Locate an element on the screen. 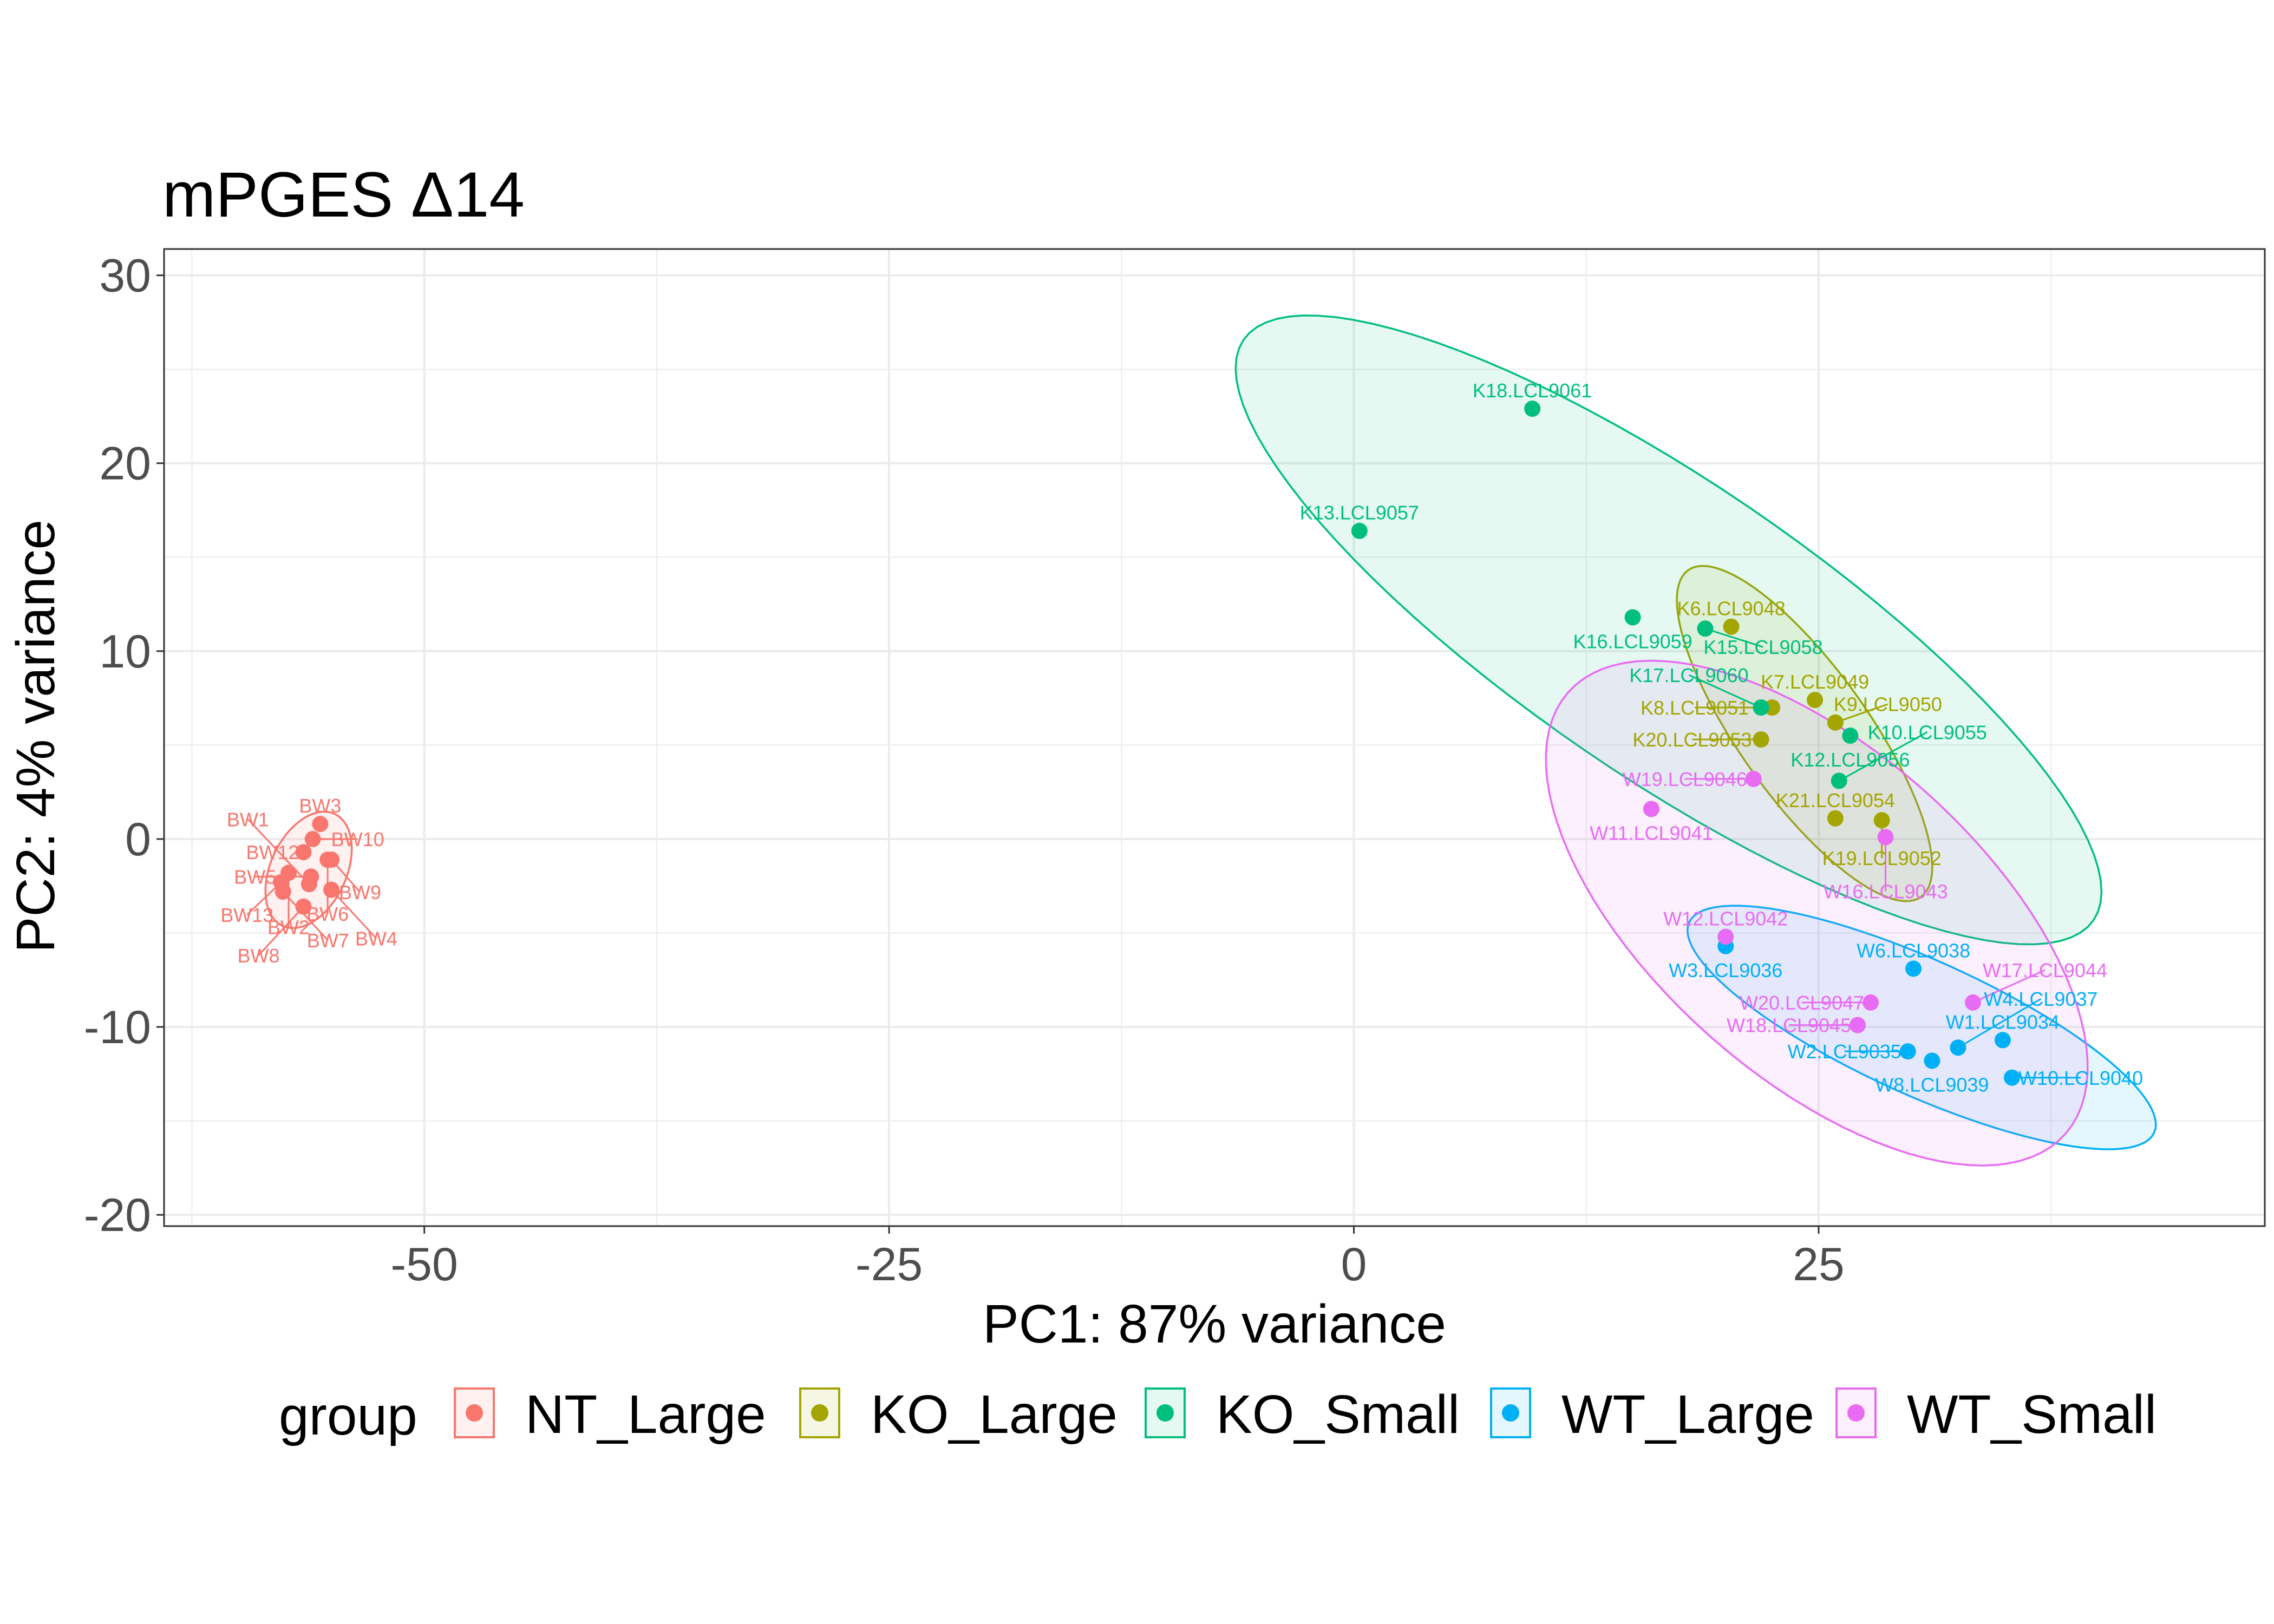 The image size is (2274, 1624). legend-point-wt-large is located at coordinates (1511, 1413).